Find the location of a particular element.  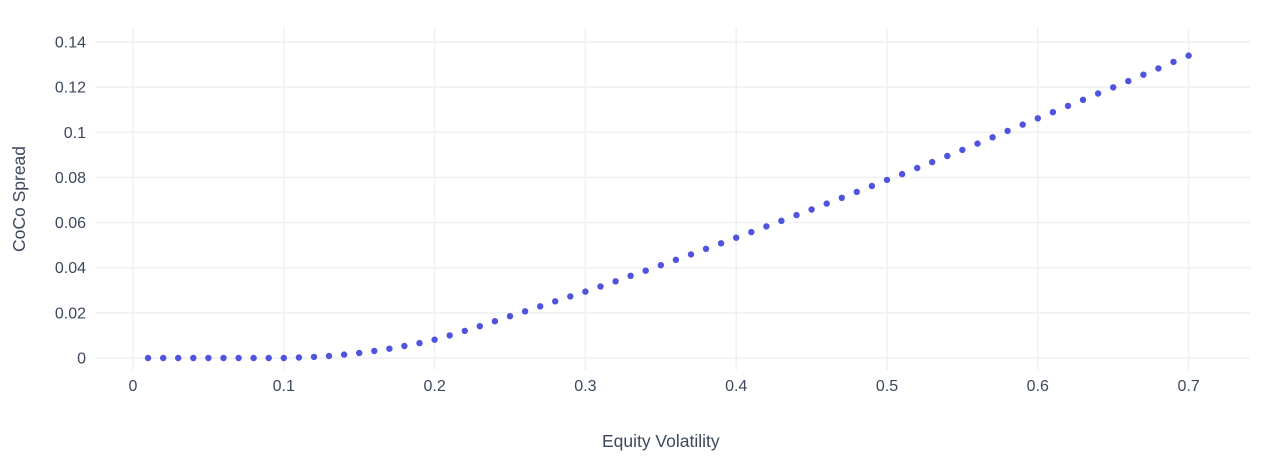

y-tick-label: 0 is located at coordinates (81, 359).